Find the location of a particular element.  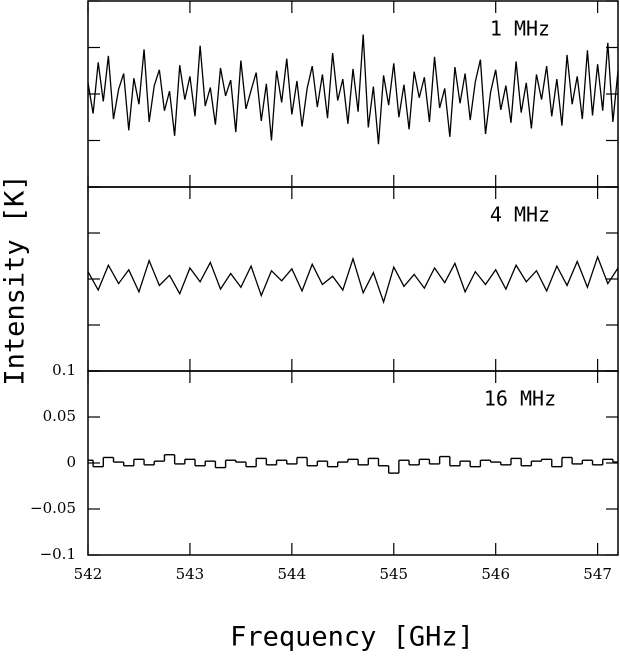

y-tick-label: 0.1 is located at coordinates (64, 370).